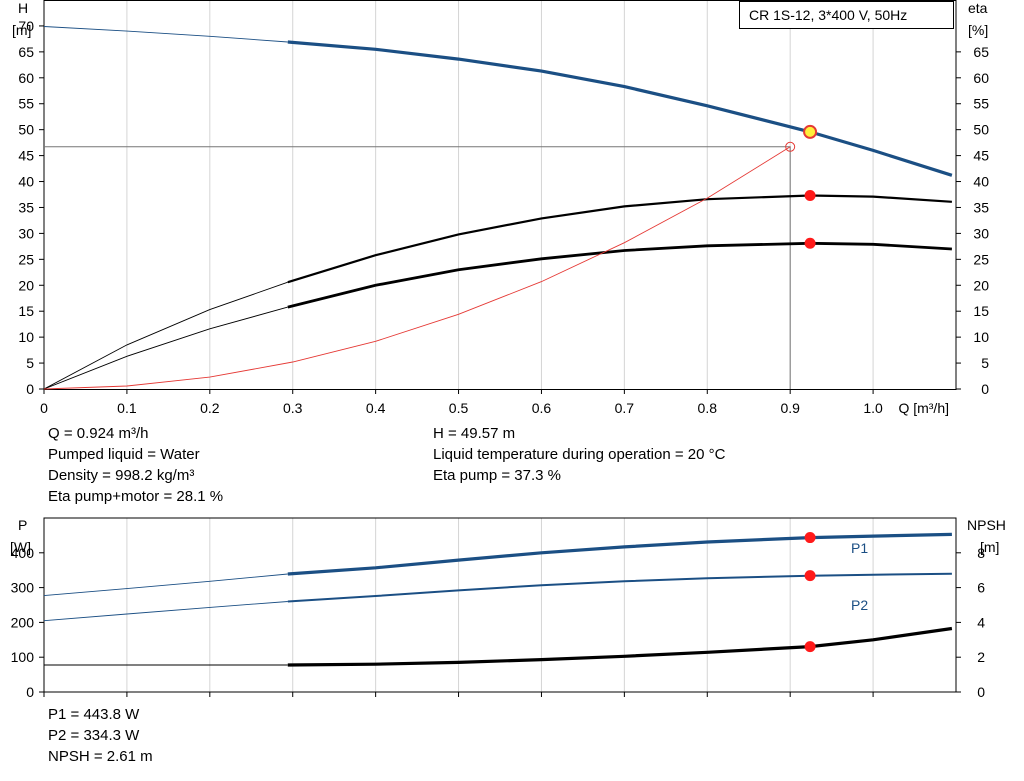 This screenshot has height=781, width=1024. Describe the element at coordinates (26, 337) in the screenshot. I see `top-left-tick-label: 10` at that location.